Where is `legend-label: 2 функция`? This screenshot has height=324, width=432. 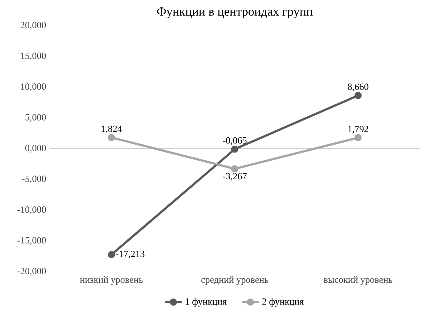
legend-label: 2 функция is located at coordinates (283, 302).